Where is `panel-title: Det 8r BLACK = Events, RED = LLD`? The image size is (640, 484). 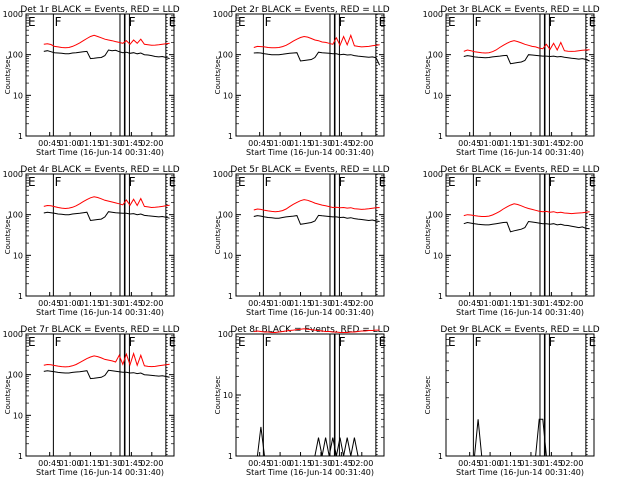 panel-title: Det 8r BLACK = Events, RED = LLD is located at coordinates (309, 330).